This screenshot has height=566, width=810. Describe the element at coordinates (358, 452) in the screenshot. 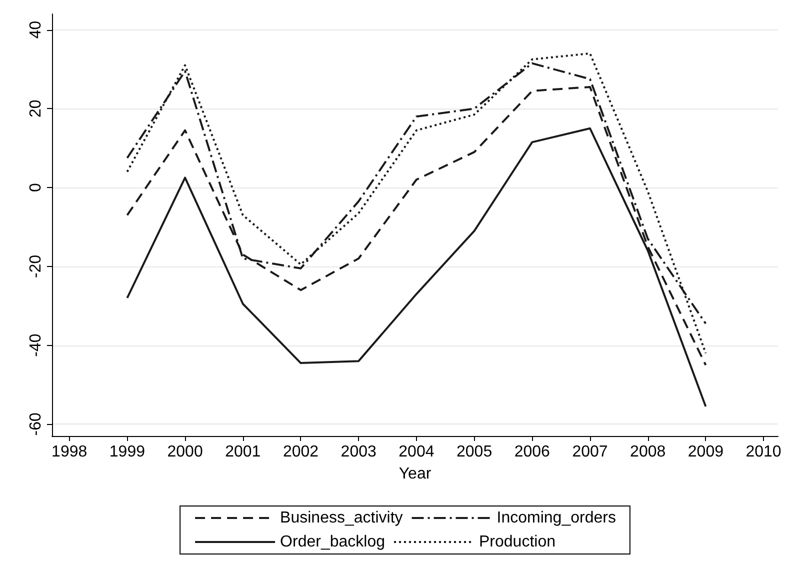

I see `x-tick-label: 2003` at that location.